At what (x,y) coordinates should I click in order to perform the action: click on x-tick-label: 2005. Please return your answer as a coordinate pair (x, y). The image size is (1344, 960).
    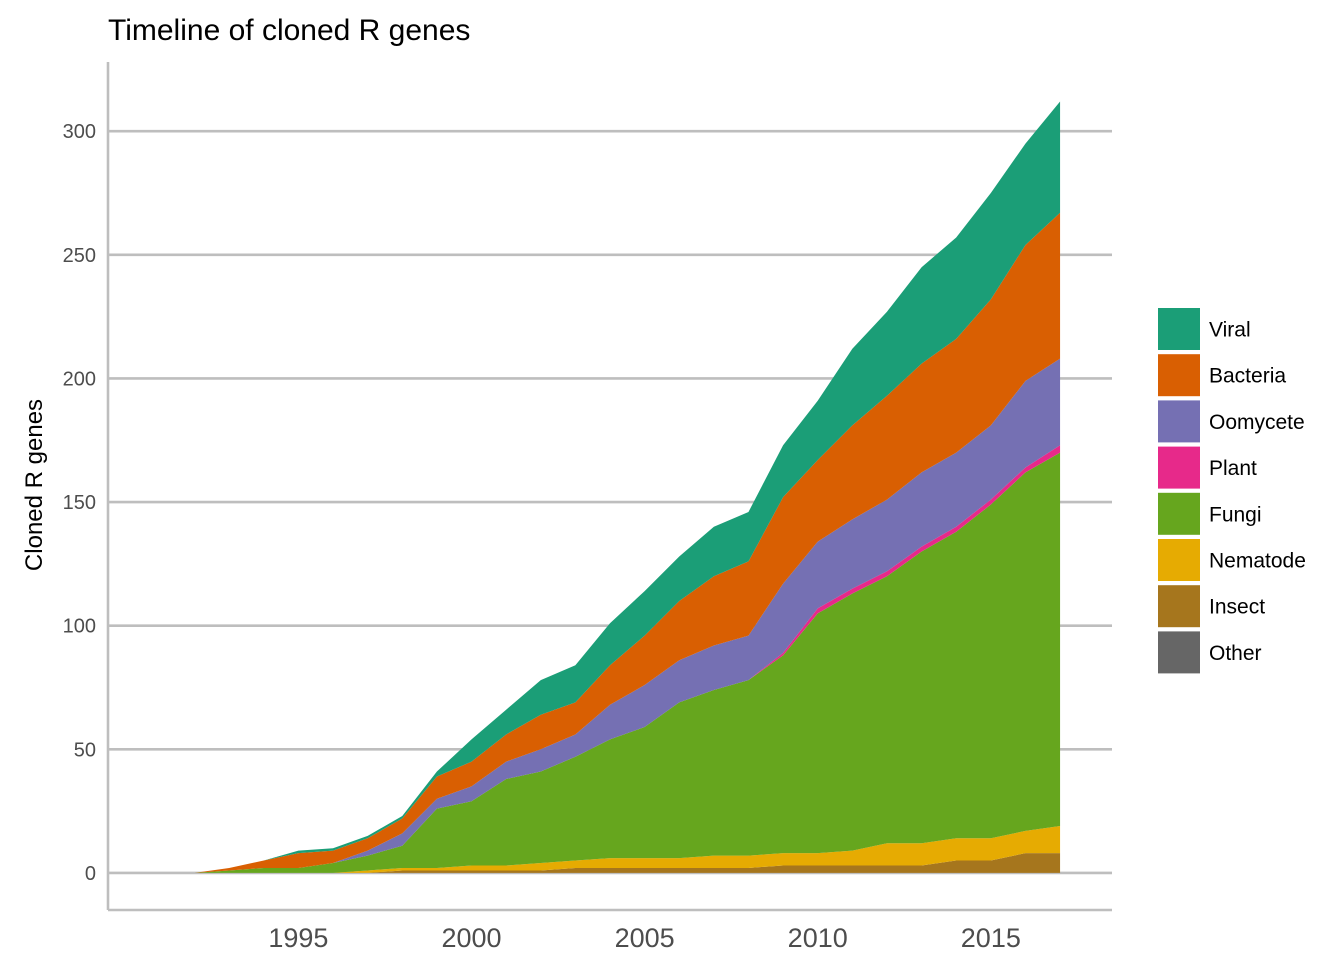
    Looking at the image, I should click on (645, 938).